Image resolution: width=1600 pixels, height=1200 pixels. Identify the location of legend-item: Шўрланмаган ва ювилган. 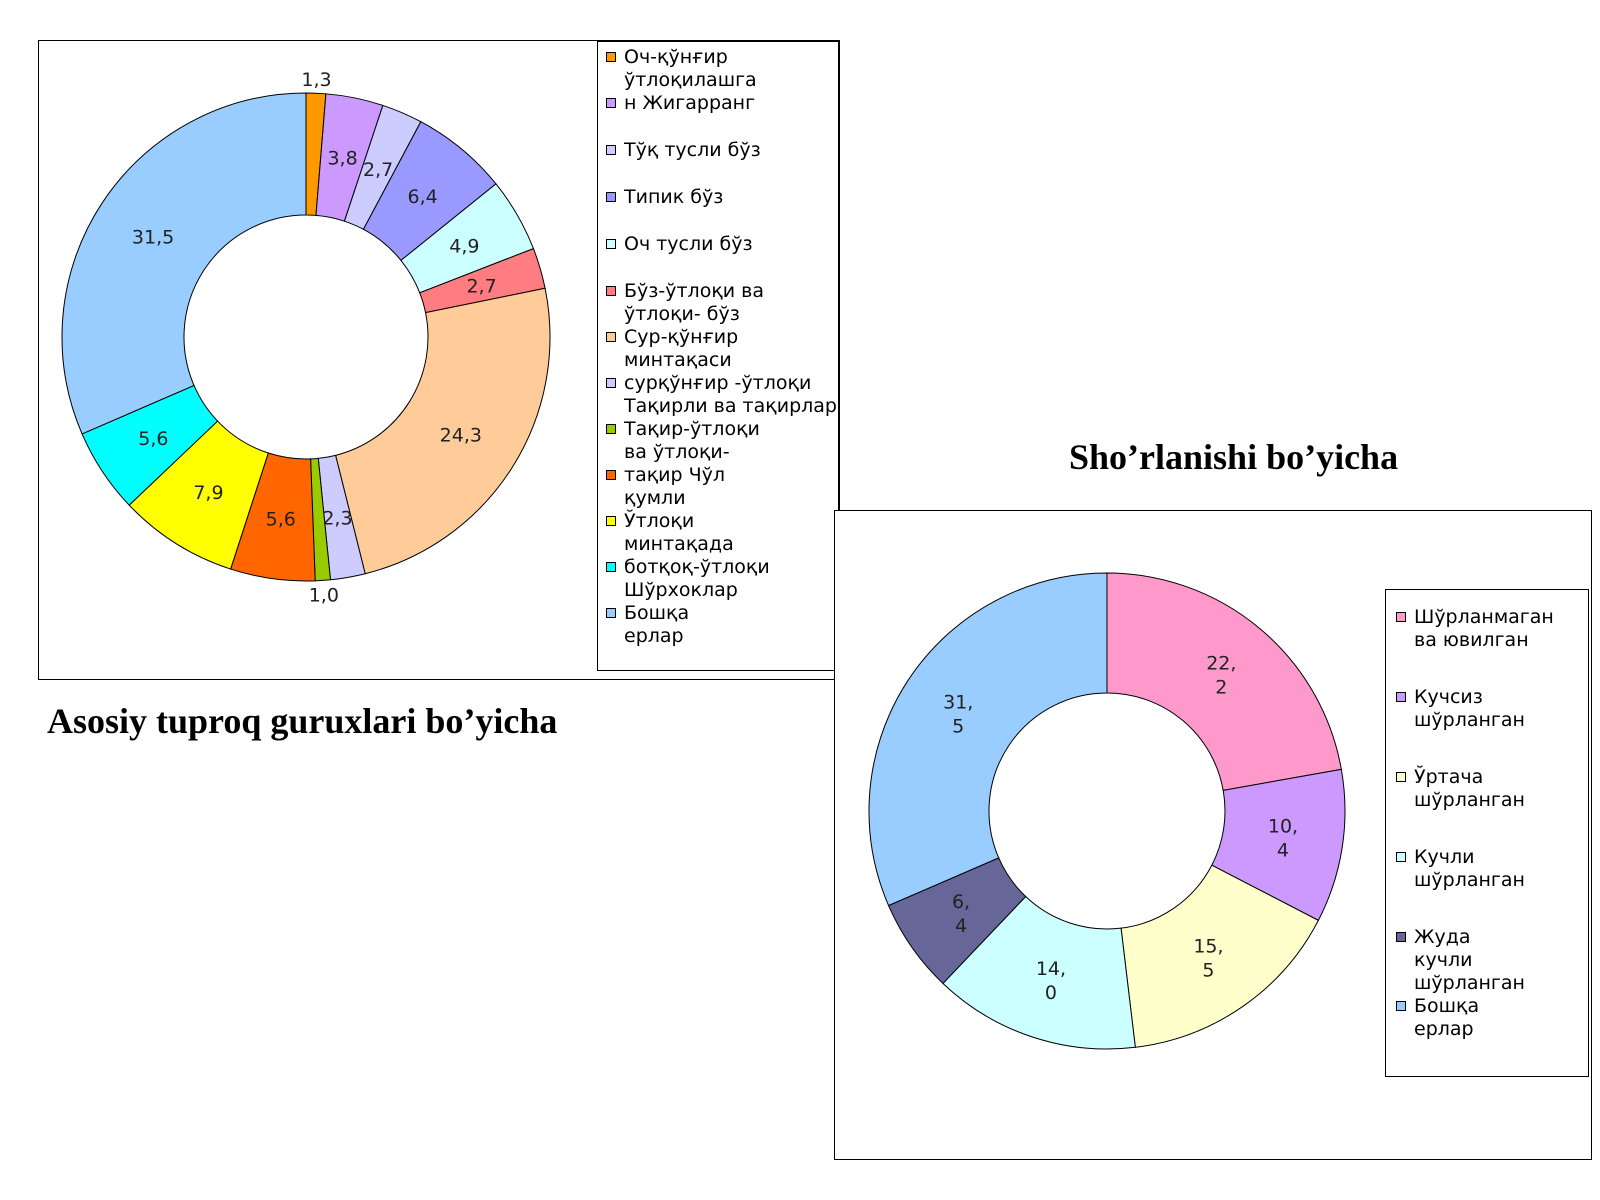
(1492, 629).